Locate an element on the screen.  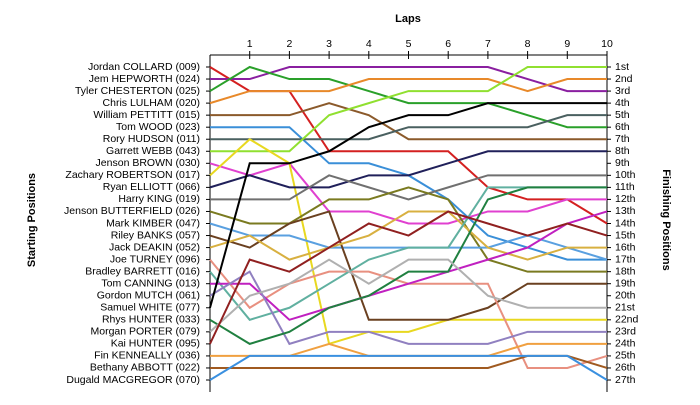
y2-tick-label: 15th is located at coordinates (625, 235).